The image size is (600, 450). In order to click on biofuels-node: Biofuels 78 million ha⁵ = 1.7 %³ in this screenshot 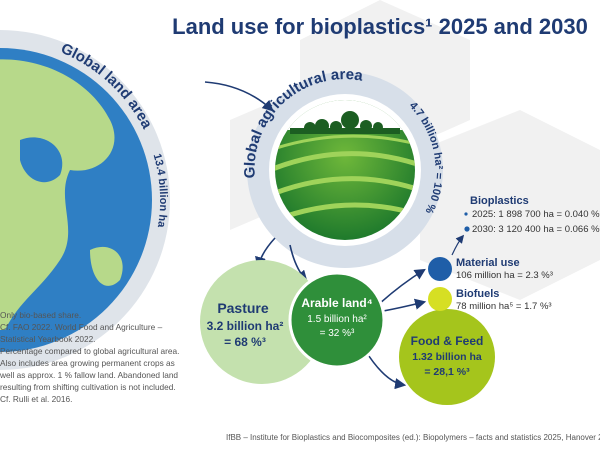, I will do `click(490, 299)`.